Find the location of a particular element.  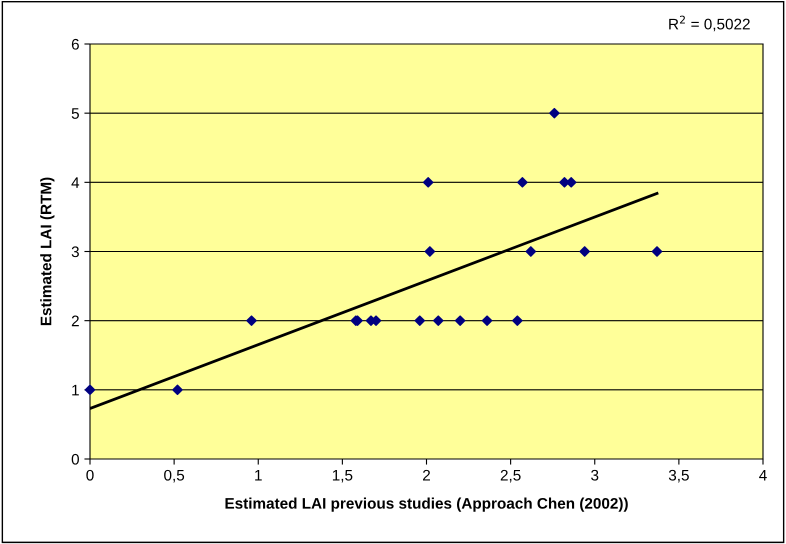

x-tick-label: 0,5 is located at coordinates (174, 476).